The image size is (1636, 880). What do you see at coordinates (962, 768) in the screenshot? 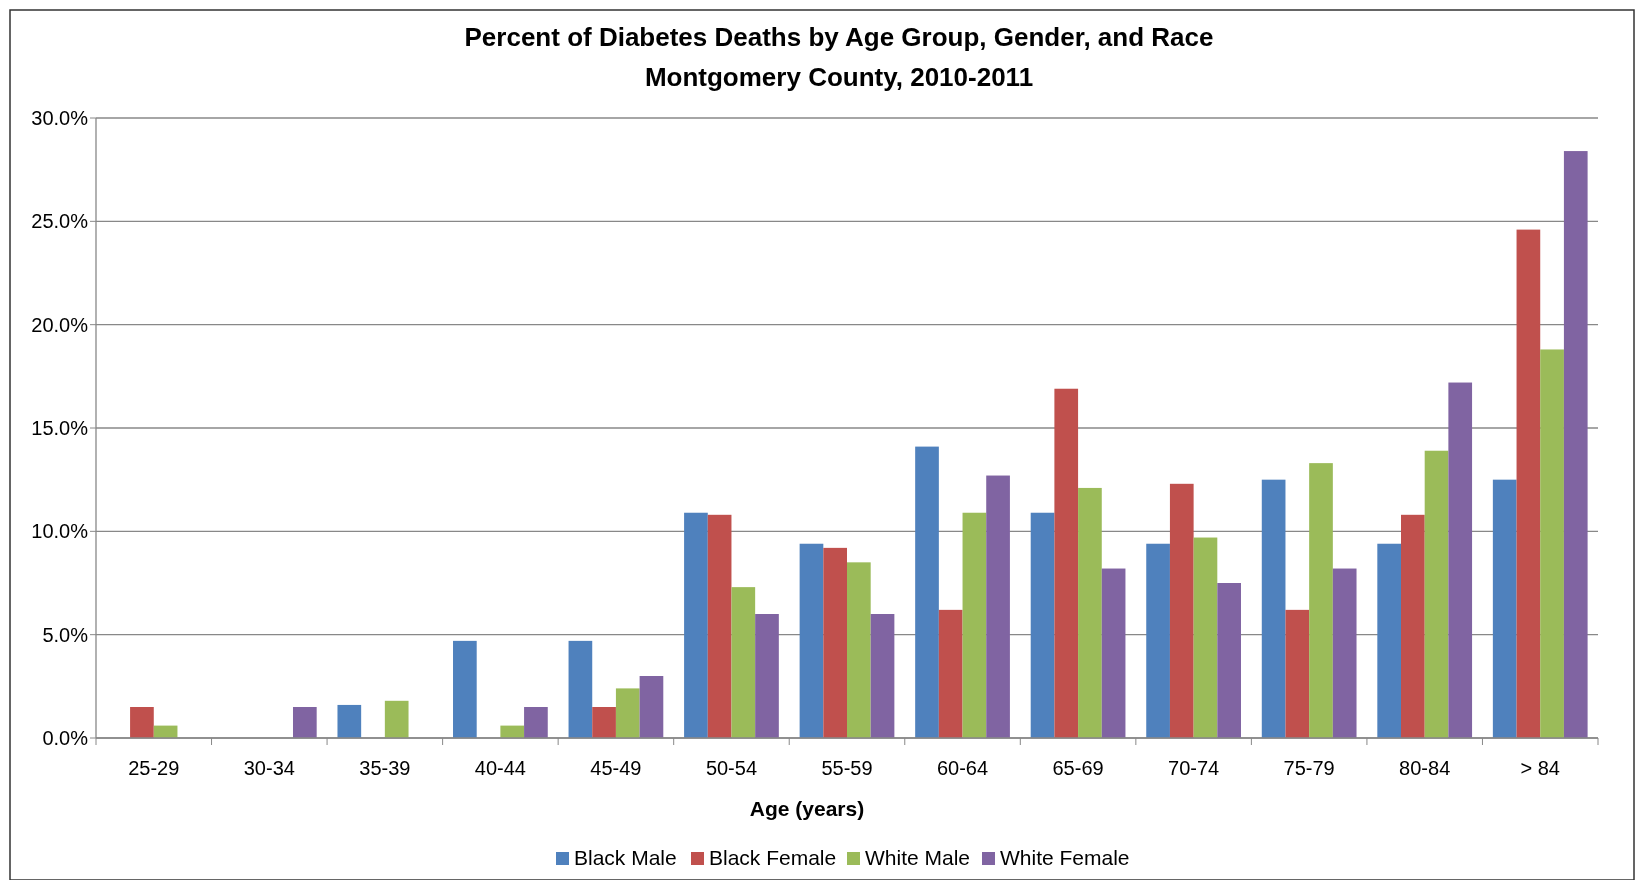
I see `x-tick-label: 60-64` at bounding box center [962, 768].